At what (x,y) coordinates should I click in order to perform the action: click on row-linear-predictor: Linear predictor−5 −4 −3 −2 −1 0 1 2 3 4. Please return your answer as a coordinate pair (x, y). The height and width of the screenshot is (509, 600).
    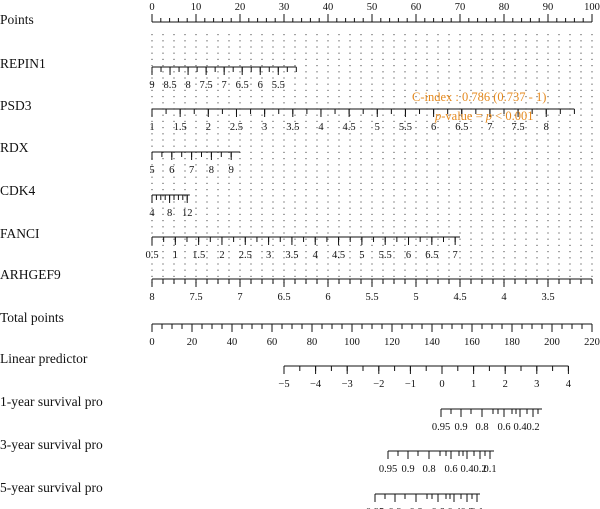
    Looking at the image, I should click on (286, 370).